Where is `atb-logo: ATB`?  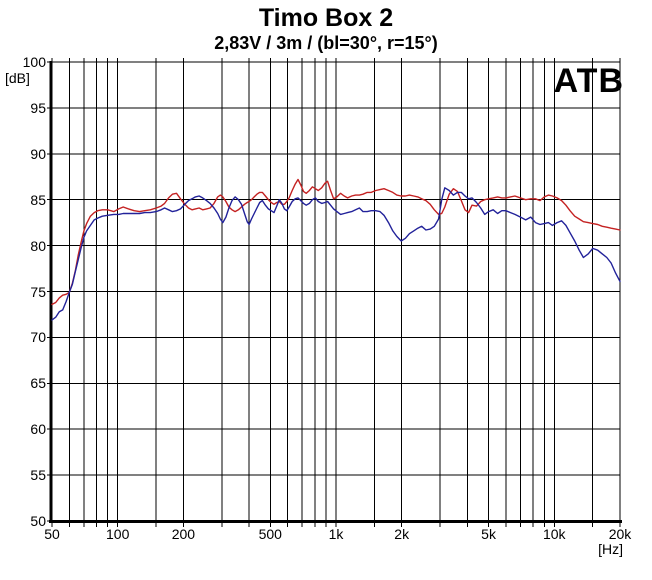
atb-logo: ATB is located at coordinates (588, 81).